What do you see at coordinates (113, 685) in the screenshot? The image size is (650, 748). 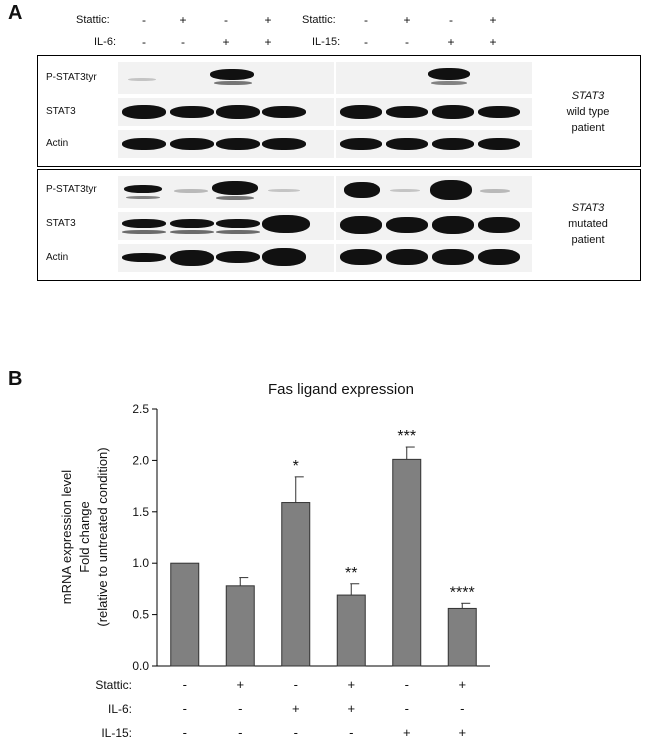 I see `condition-label: Stattic:` at bounding box center [113, 685].